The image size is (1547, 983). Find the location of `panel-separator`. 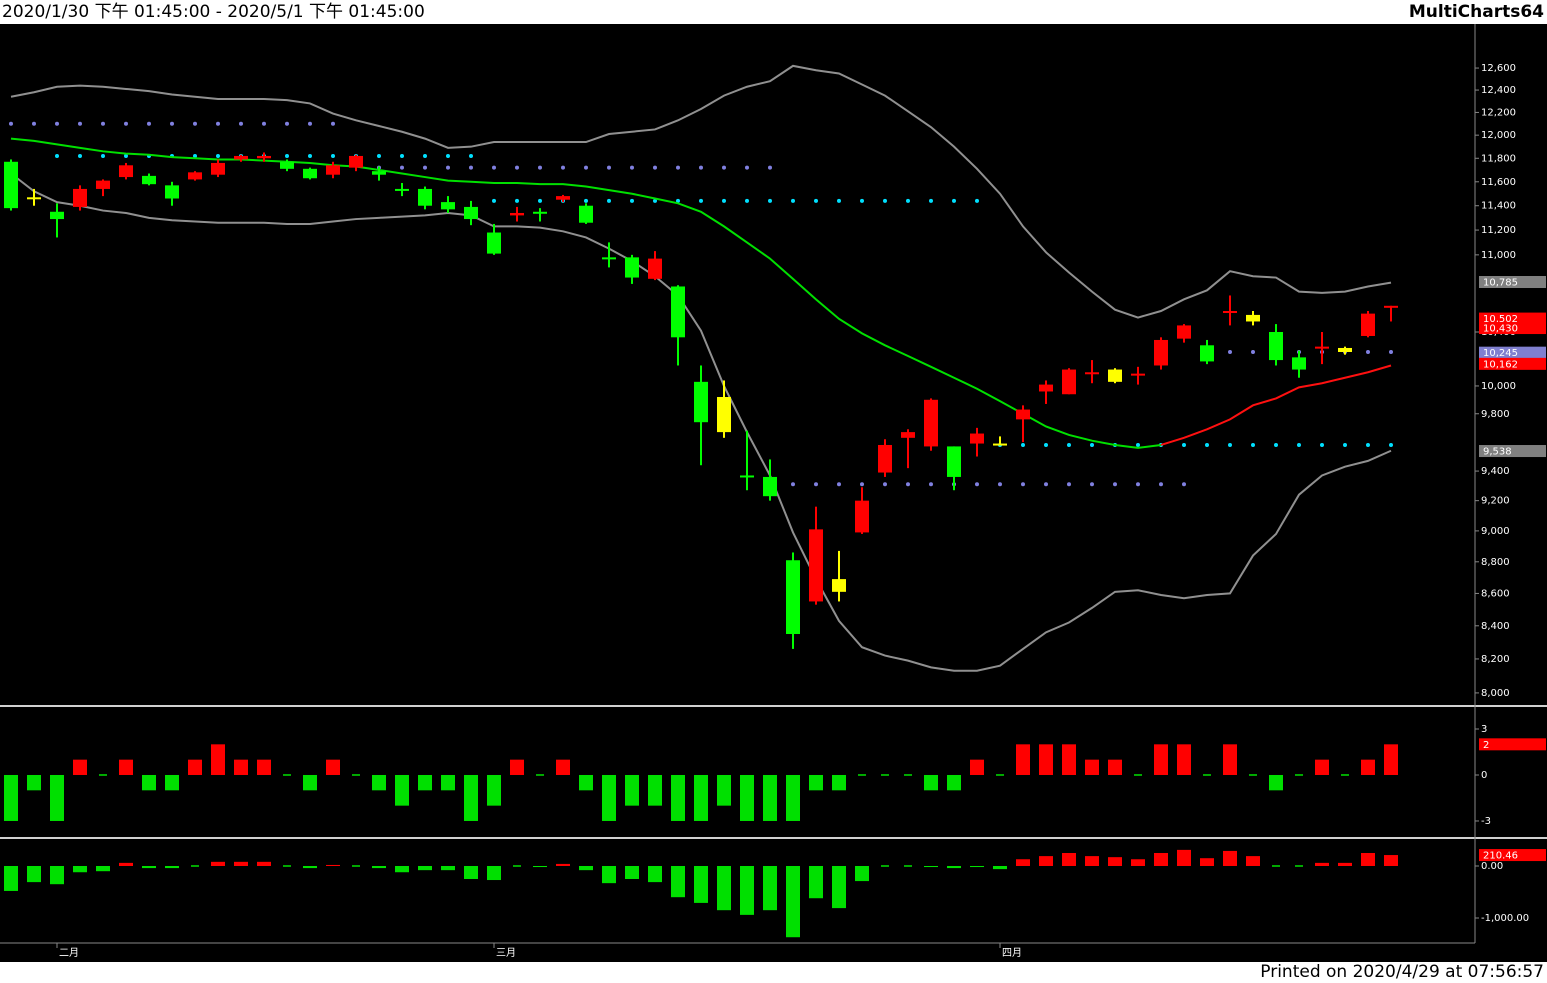

panel-separator is located at coordinates (773, 838).